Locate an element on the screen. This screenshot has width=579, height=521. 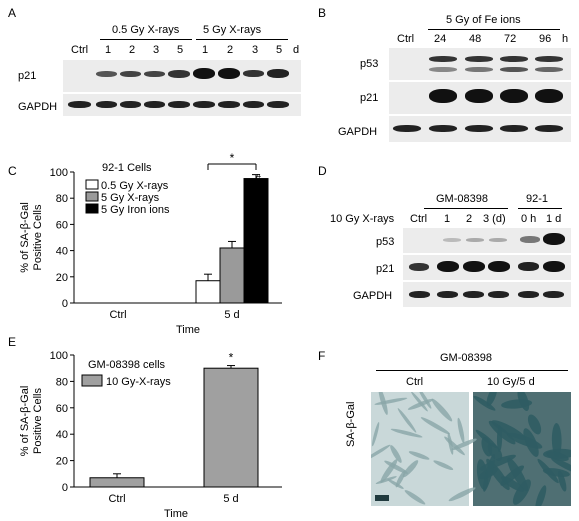
lane-label: 1 d is located at coordinates (554, 219).